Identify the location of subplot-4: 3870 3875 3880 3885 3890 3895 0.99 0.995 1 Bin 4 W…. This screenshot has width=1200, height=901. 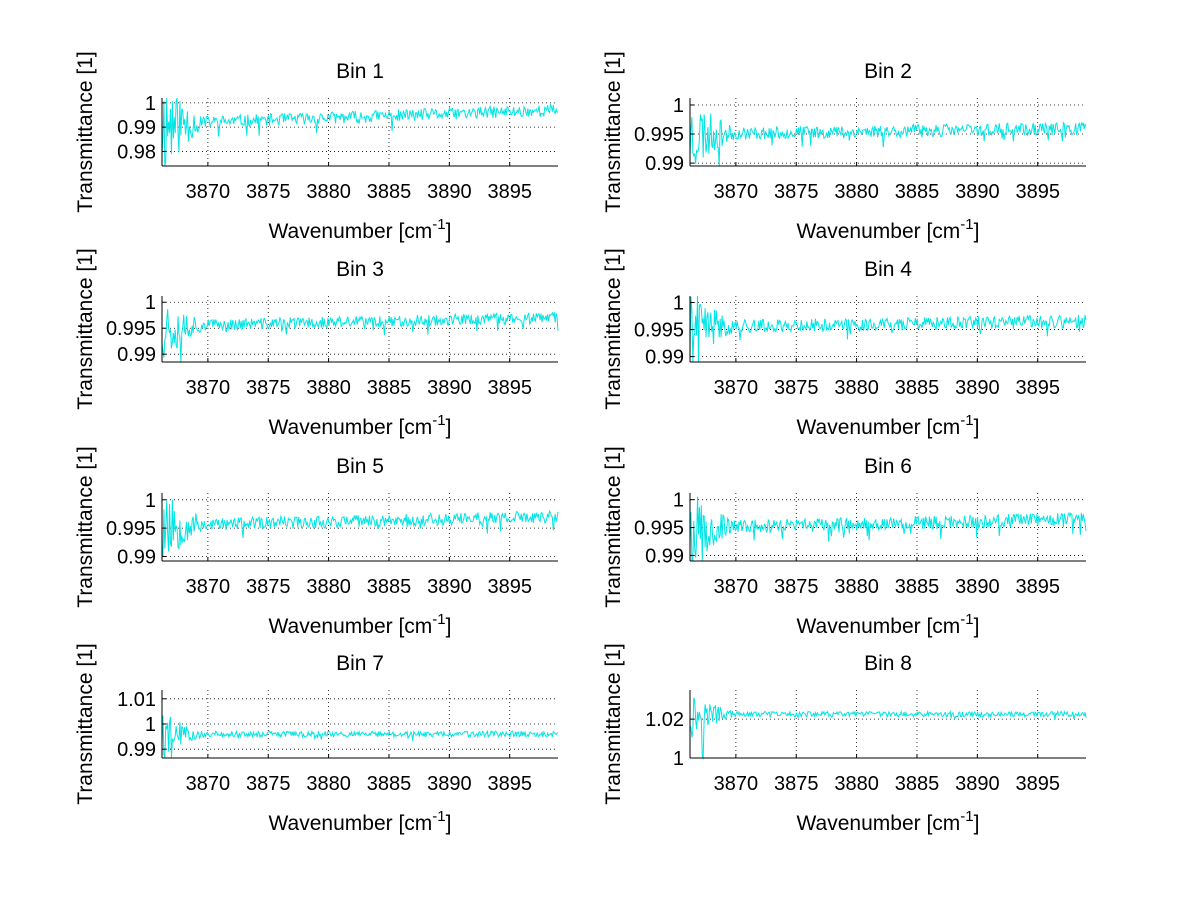
(844, 343).